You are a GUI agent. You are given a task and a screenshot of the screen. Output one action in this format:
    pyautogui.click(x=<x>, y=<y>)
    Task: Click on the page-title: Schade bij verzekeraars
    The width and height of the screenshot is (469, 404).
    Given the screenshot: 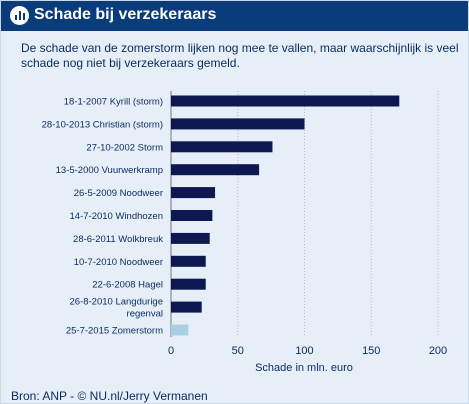 What is the action you would take?
    pyautogui.click(x=125, y=14)
    